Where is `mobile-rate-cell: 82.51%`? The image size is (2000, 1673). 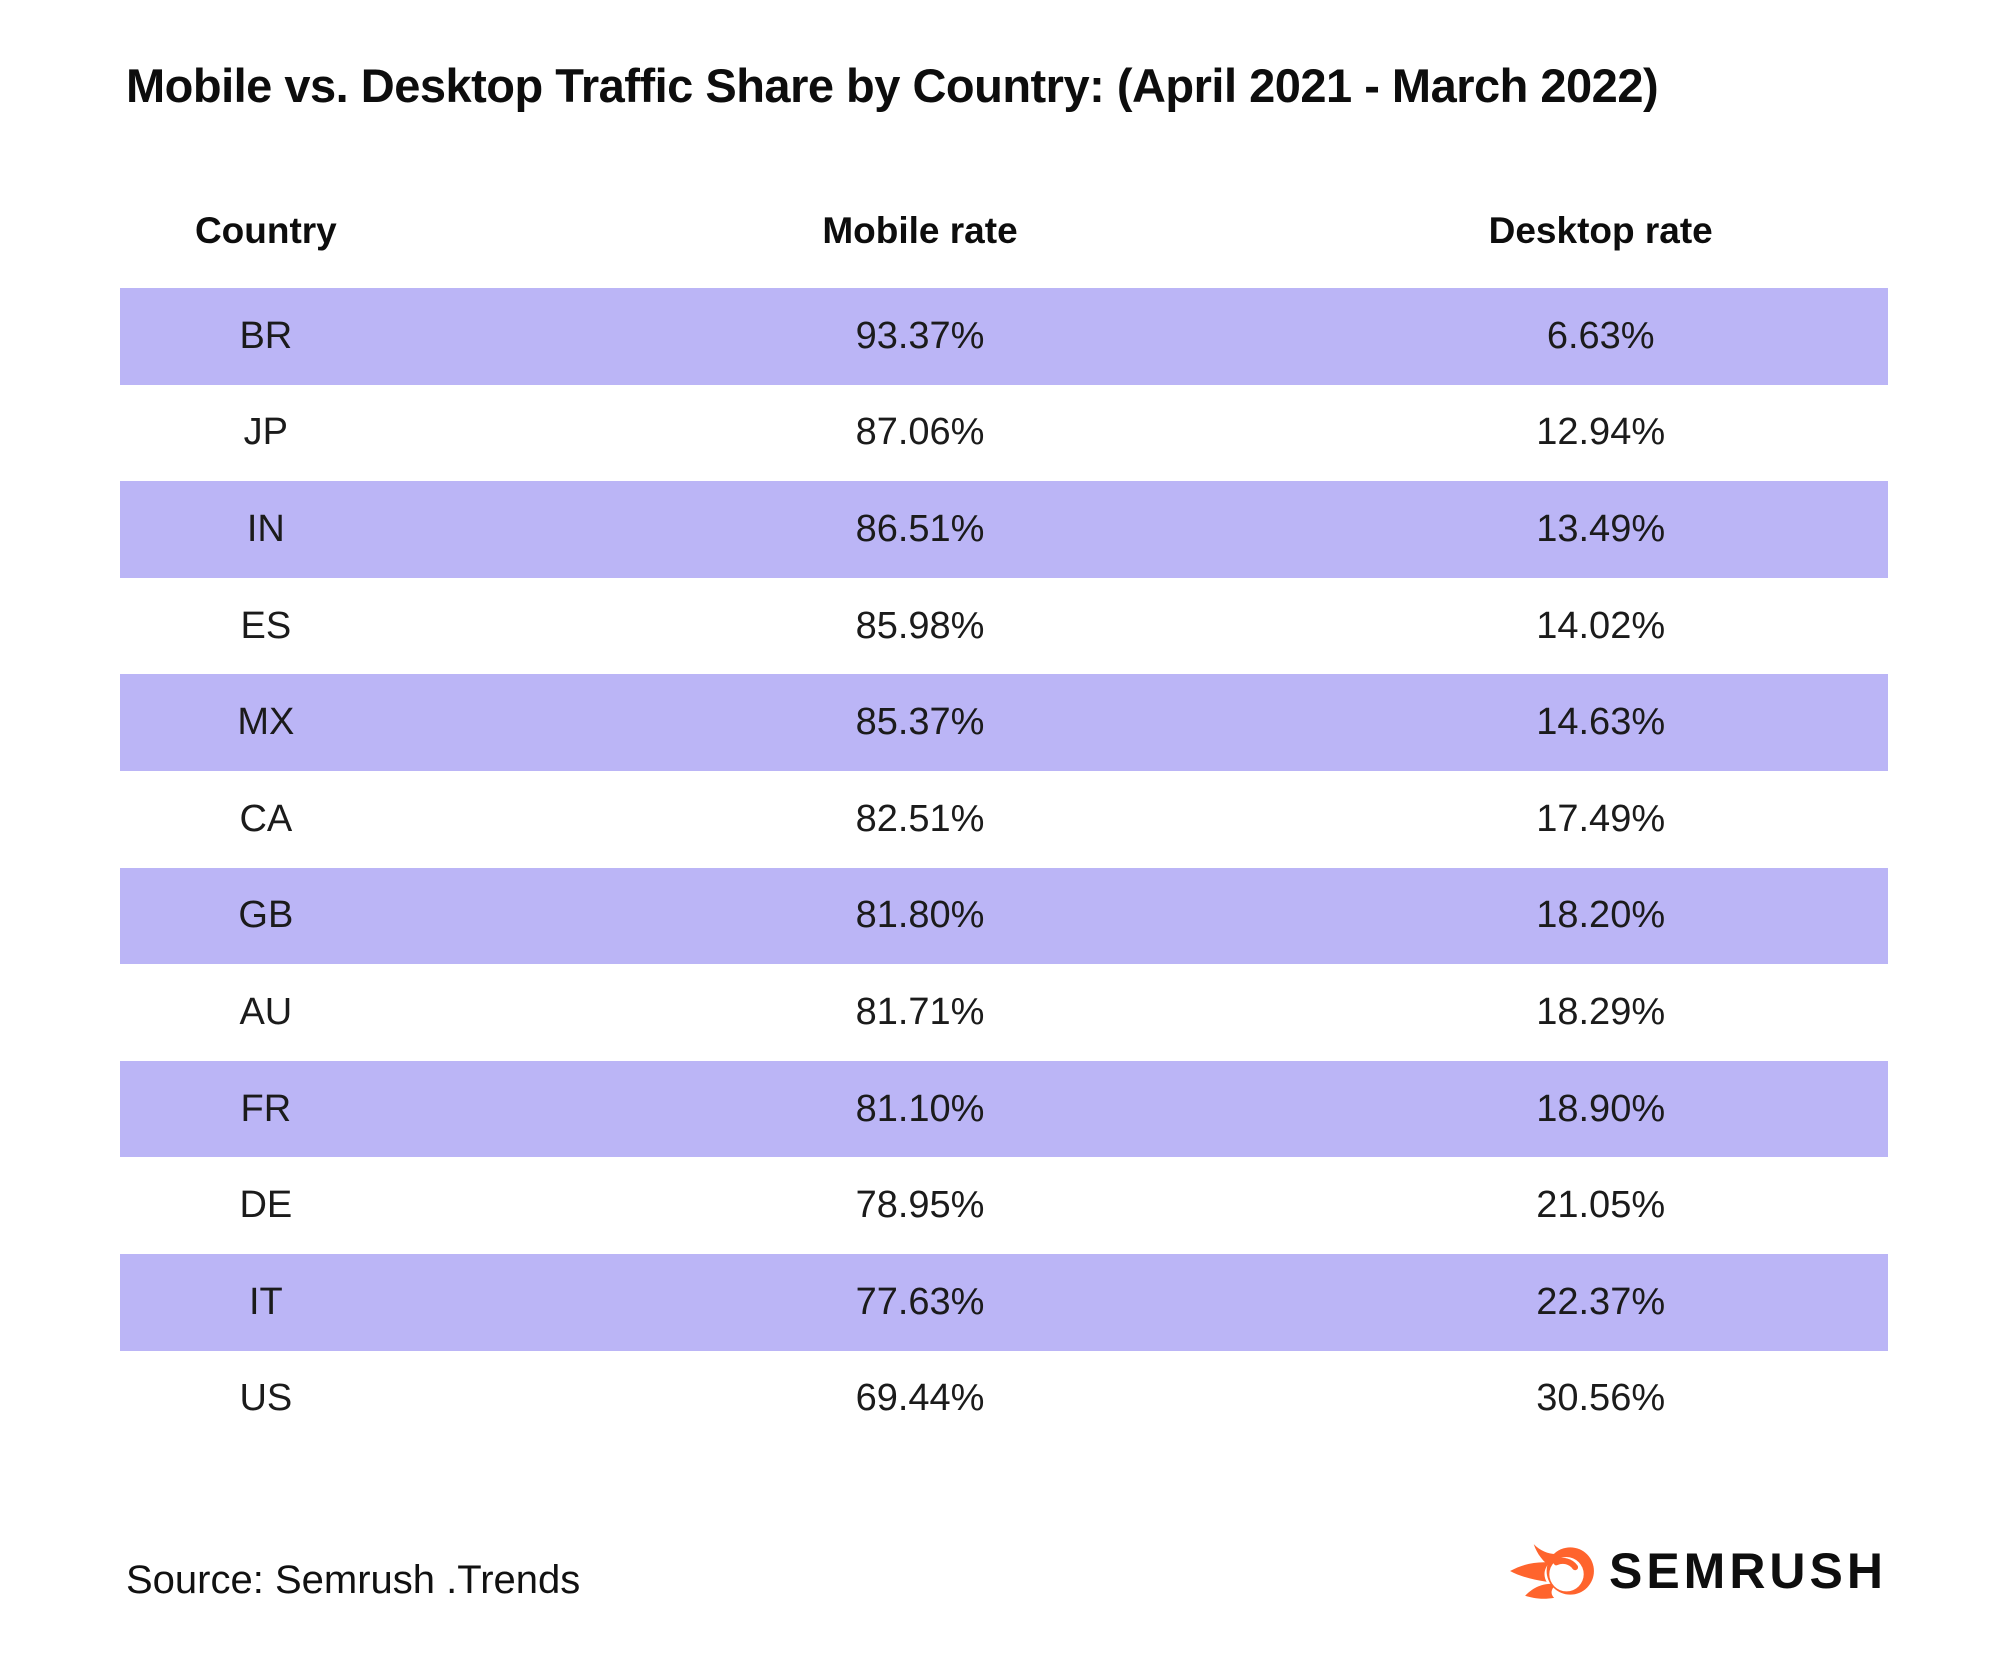 mobile-rate-cell: 82.51% is located at coordinates (920, 818).